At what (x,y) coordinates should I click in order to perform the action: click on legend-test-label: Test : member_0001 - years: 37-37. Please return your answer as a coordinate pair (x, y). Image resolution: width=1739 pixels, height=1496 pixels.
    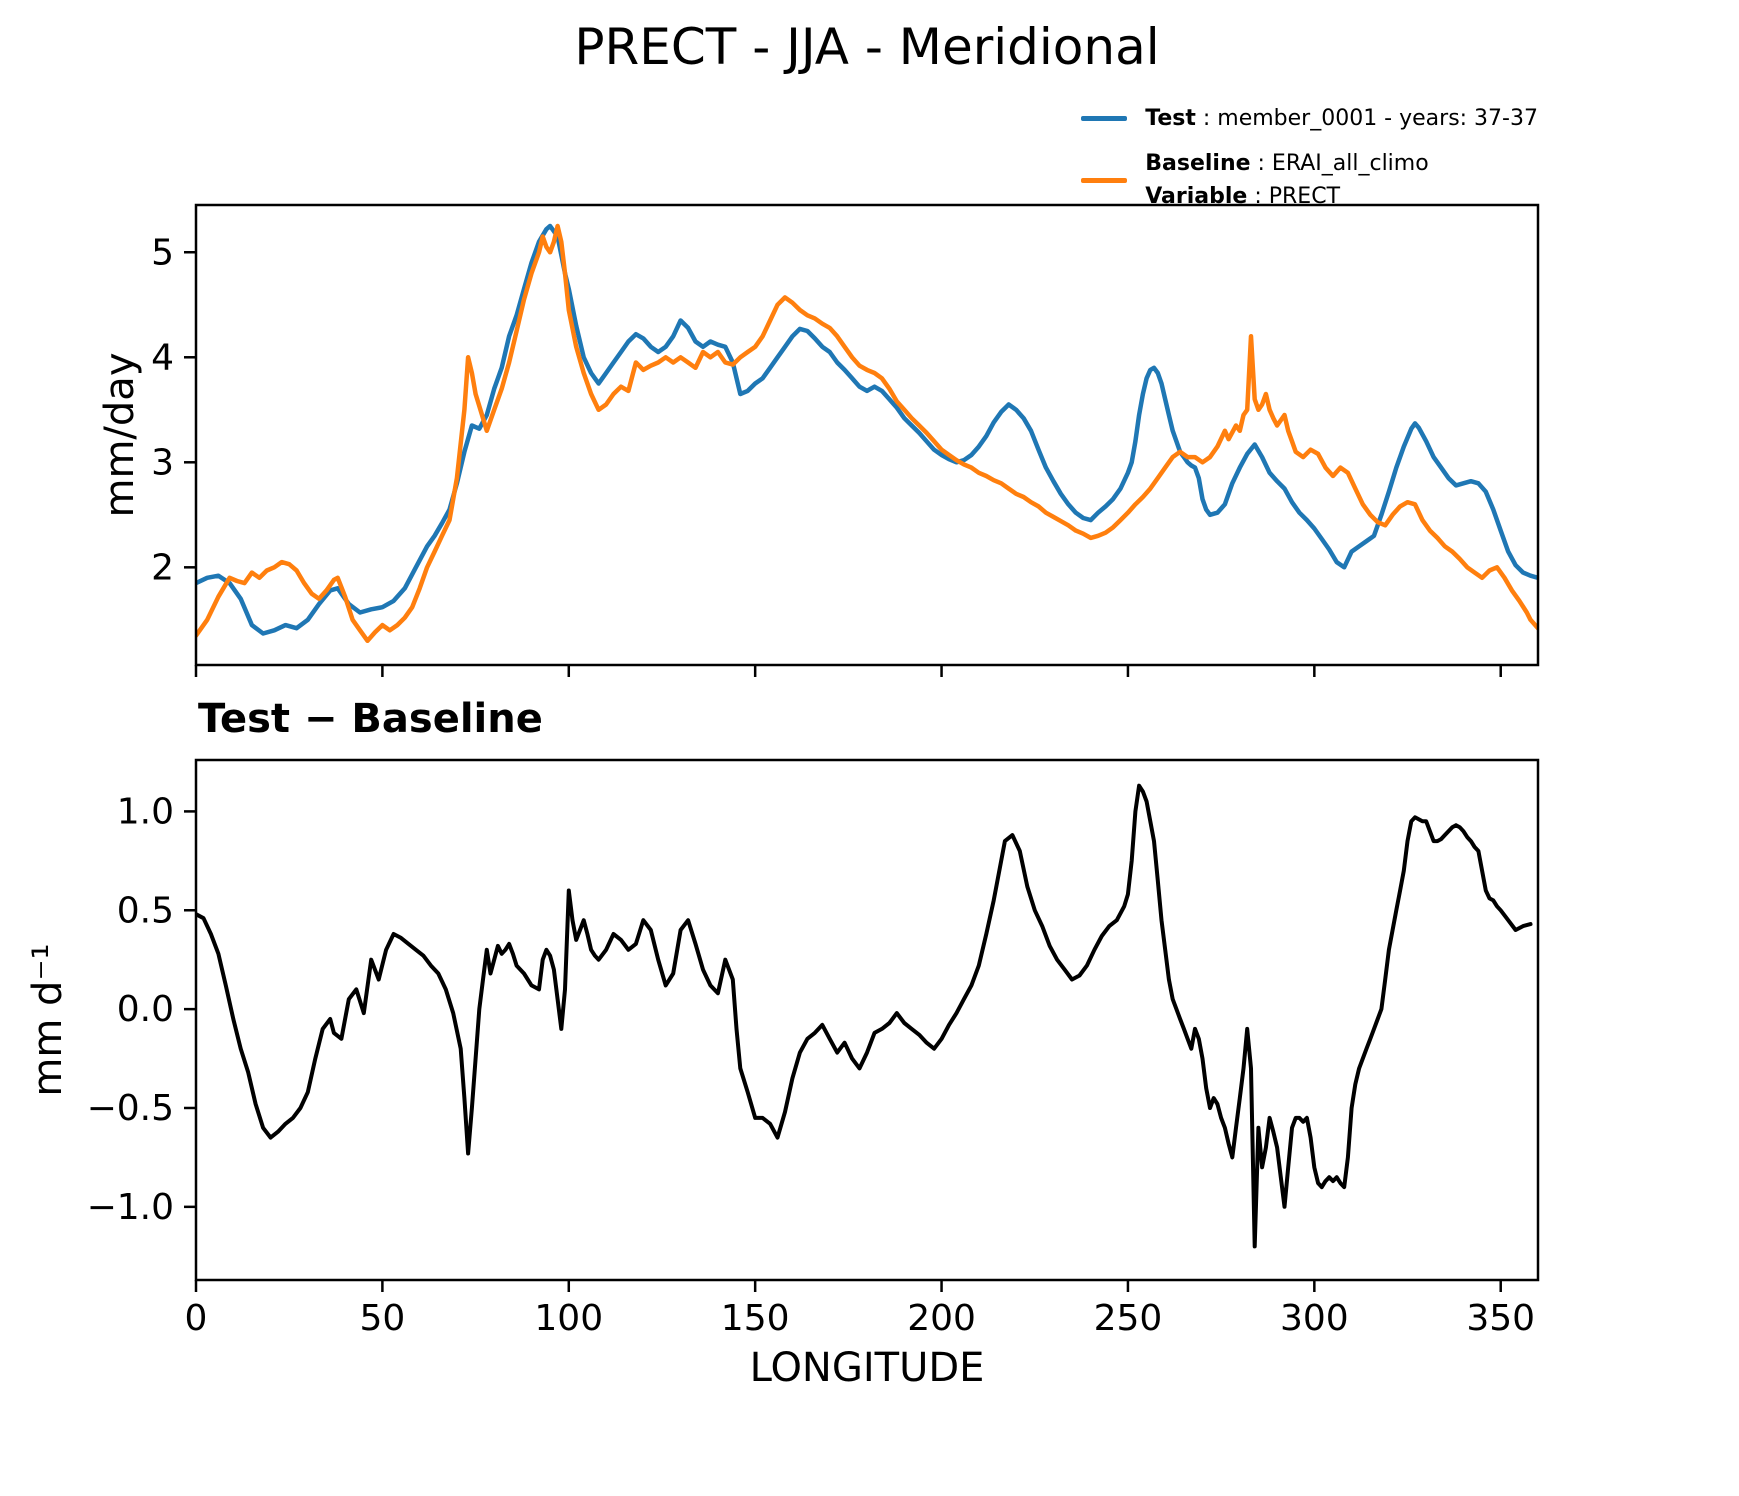
    Looking at the image, I should click on (1341, 118).